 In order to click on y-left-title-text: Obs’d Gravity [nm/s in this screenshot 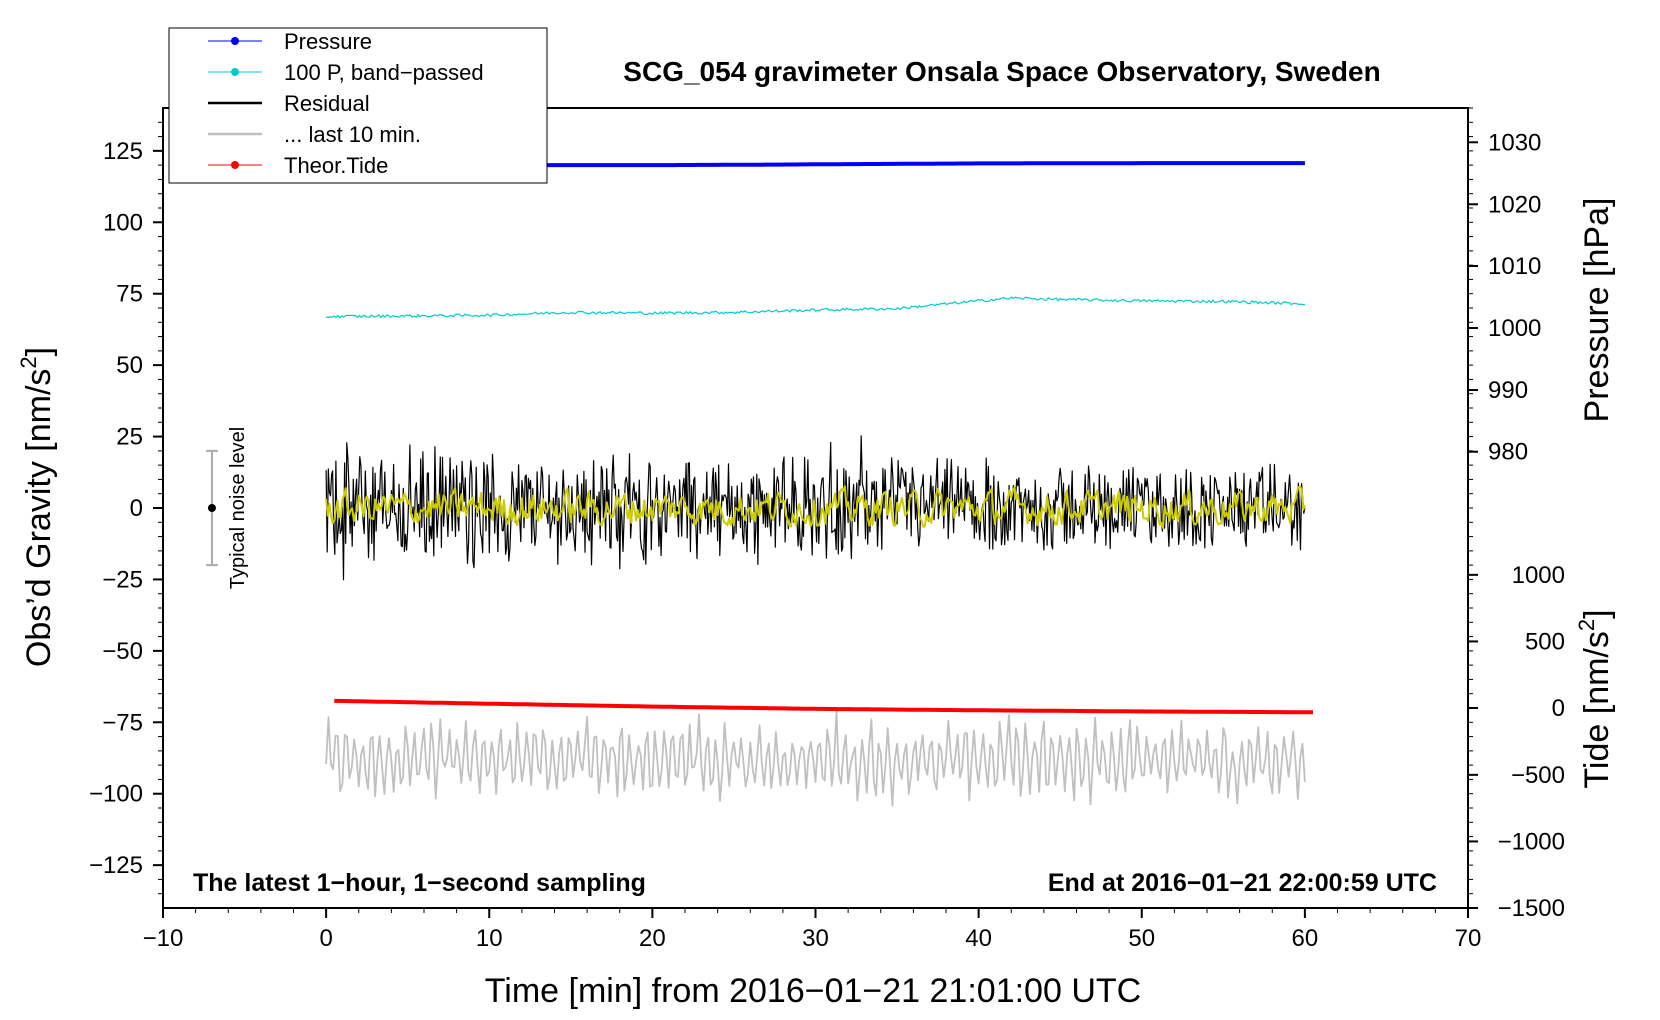, I will do `click(39, 518)`.